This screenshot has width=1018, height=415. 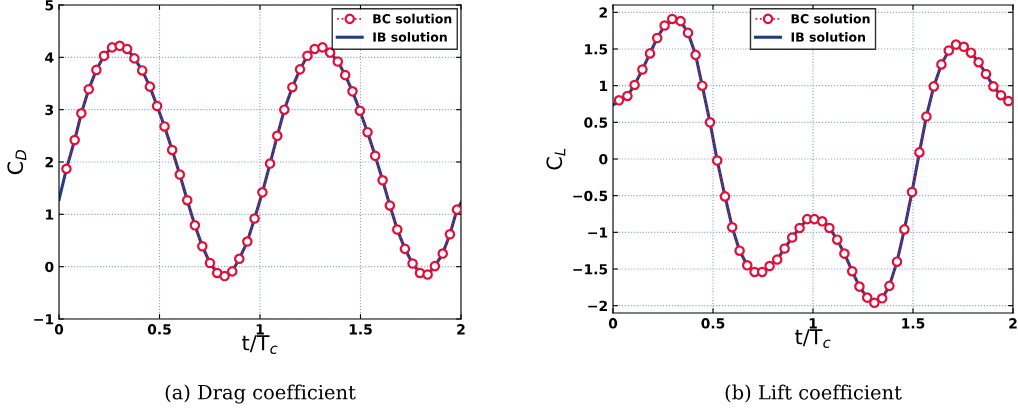 What do you see at coordinates (597, 305) in the screenshot?
I see `y-tick-label: −2` at bounding box center [597, 305].